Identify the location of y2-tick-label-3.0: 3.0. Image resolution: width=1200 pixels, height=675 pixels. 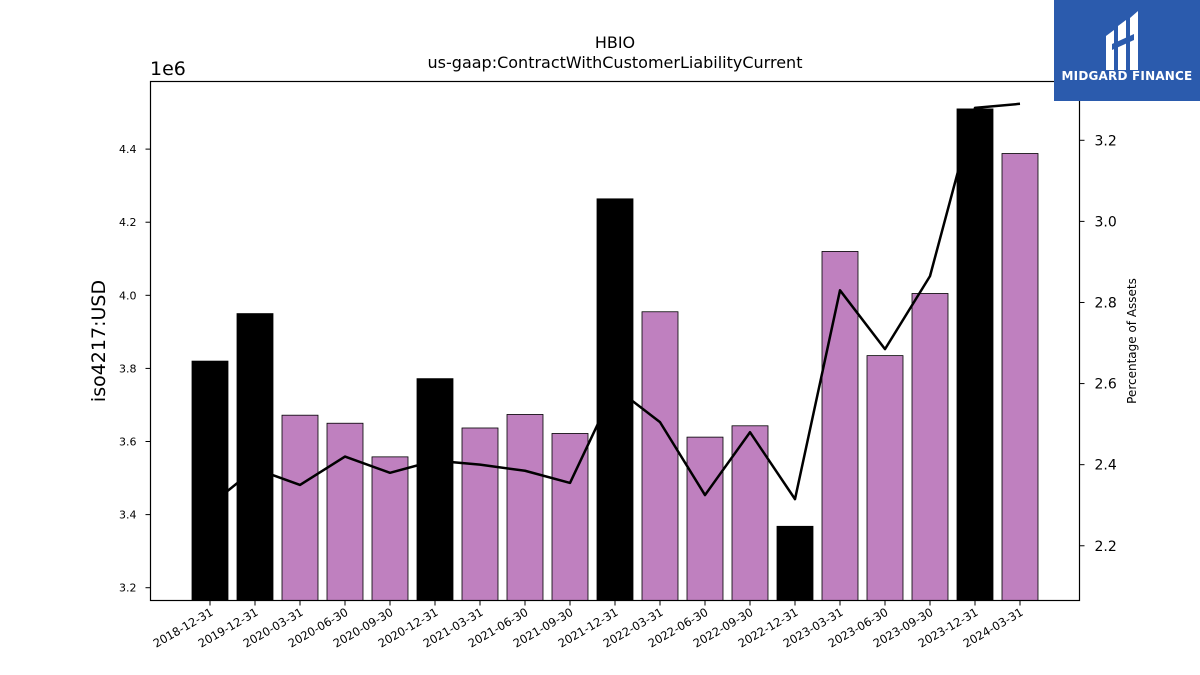
(1106, 222).